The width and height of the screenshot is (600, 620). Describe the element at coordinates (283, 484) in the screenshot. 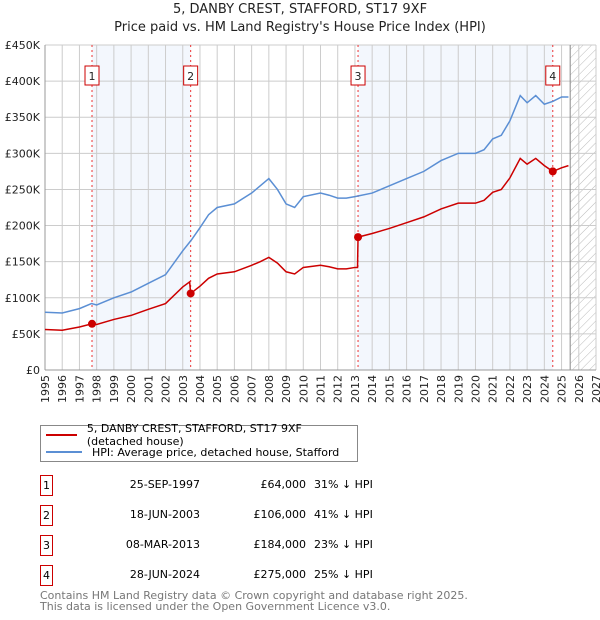

I see `sale-price: £64,000` at that location.